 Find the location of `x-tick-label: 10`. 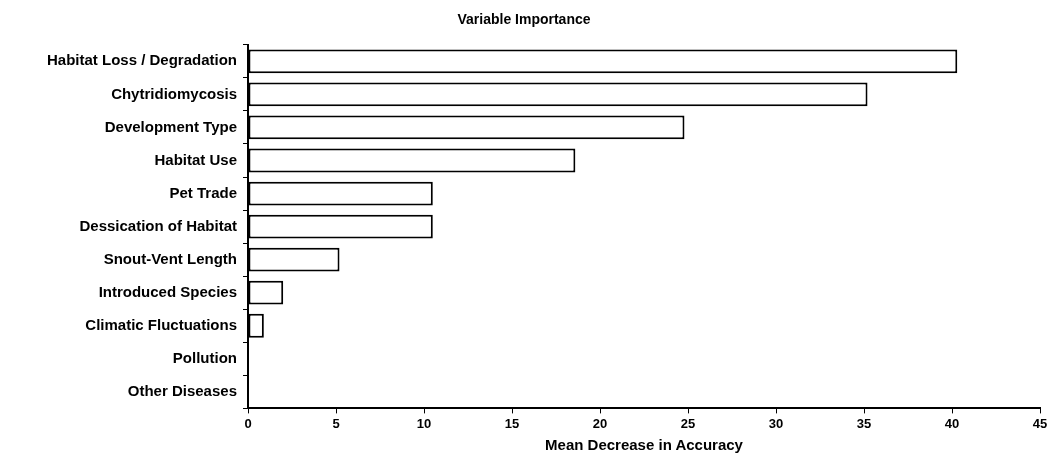

x-tick-label: 10 is located at coordinates (424, 423).